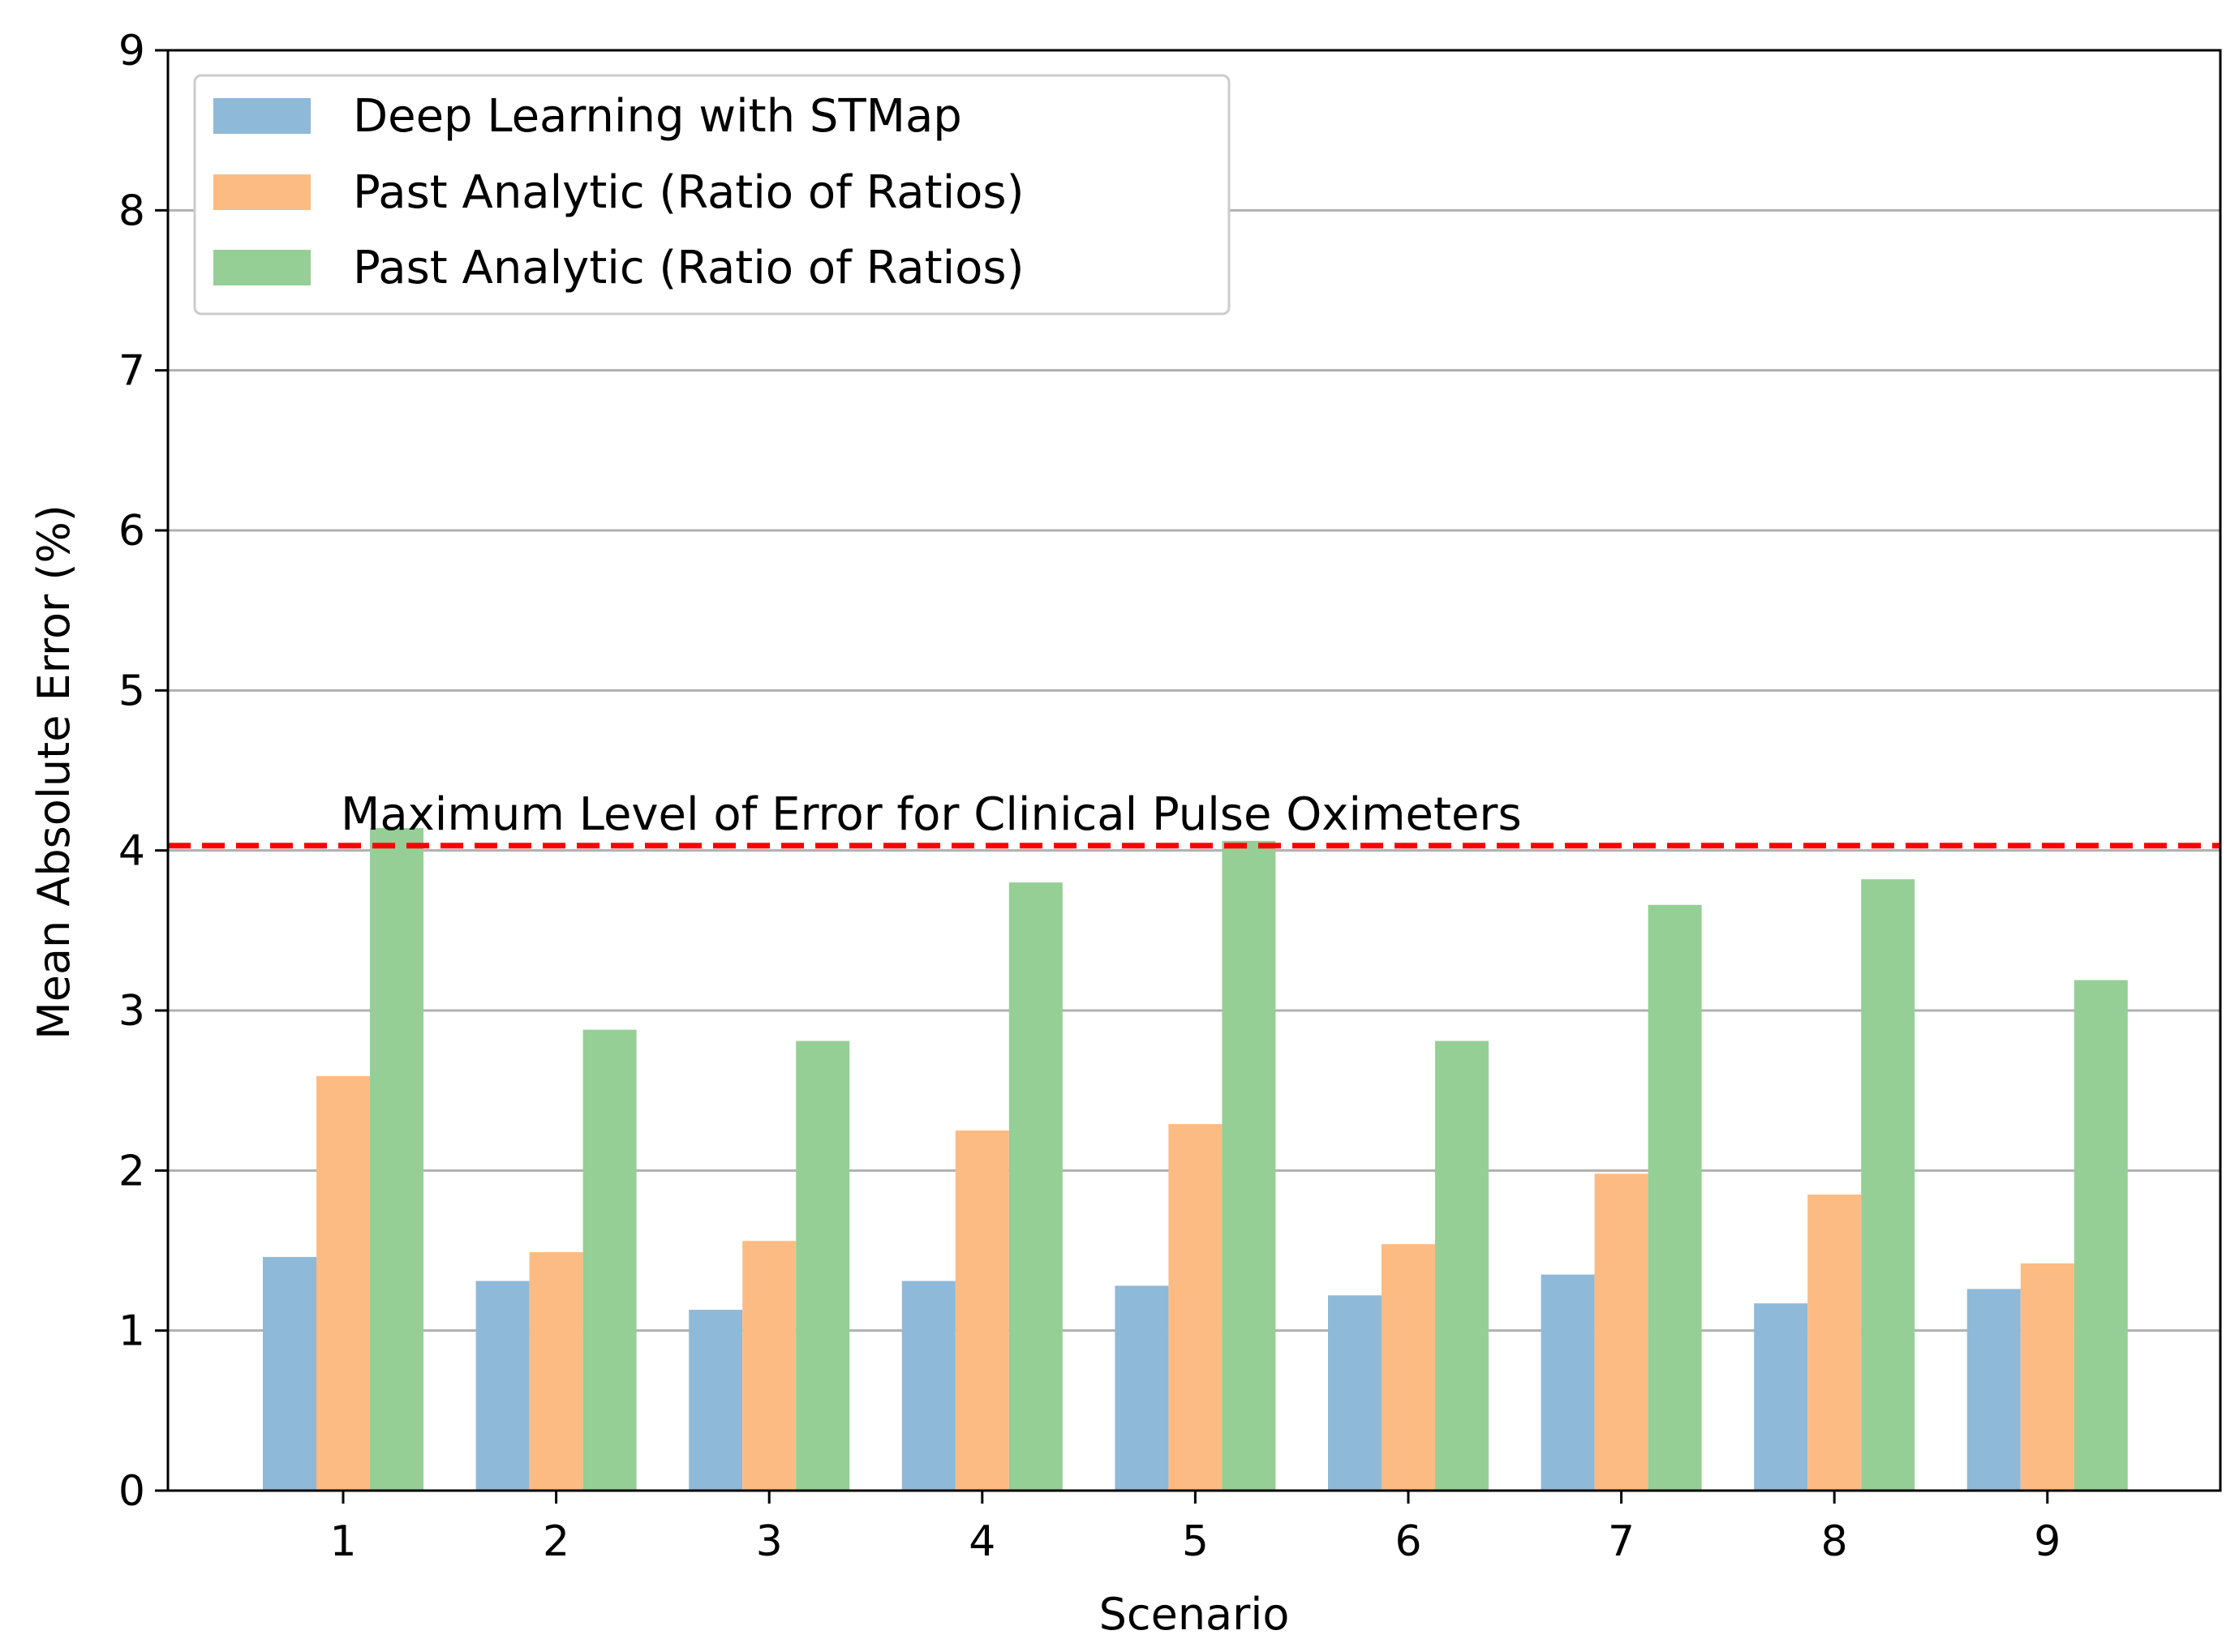  What do you see at coordinates (688, 268) in the screenshot?
I see `legend-label-past-analytic-green: Past Analytic (Ratio of Ratios)` at bounding box center [688, 268].